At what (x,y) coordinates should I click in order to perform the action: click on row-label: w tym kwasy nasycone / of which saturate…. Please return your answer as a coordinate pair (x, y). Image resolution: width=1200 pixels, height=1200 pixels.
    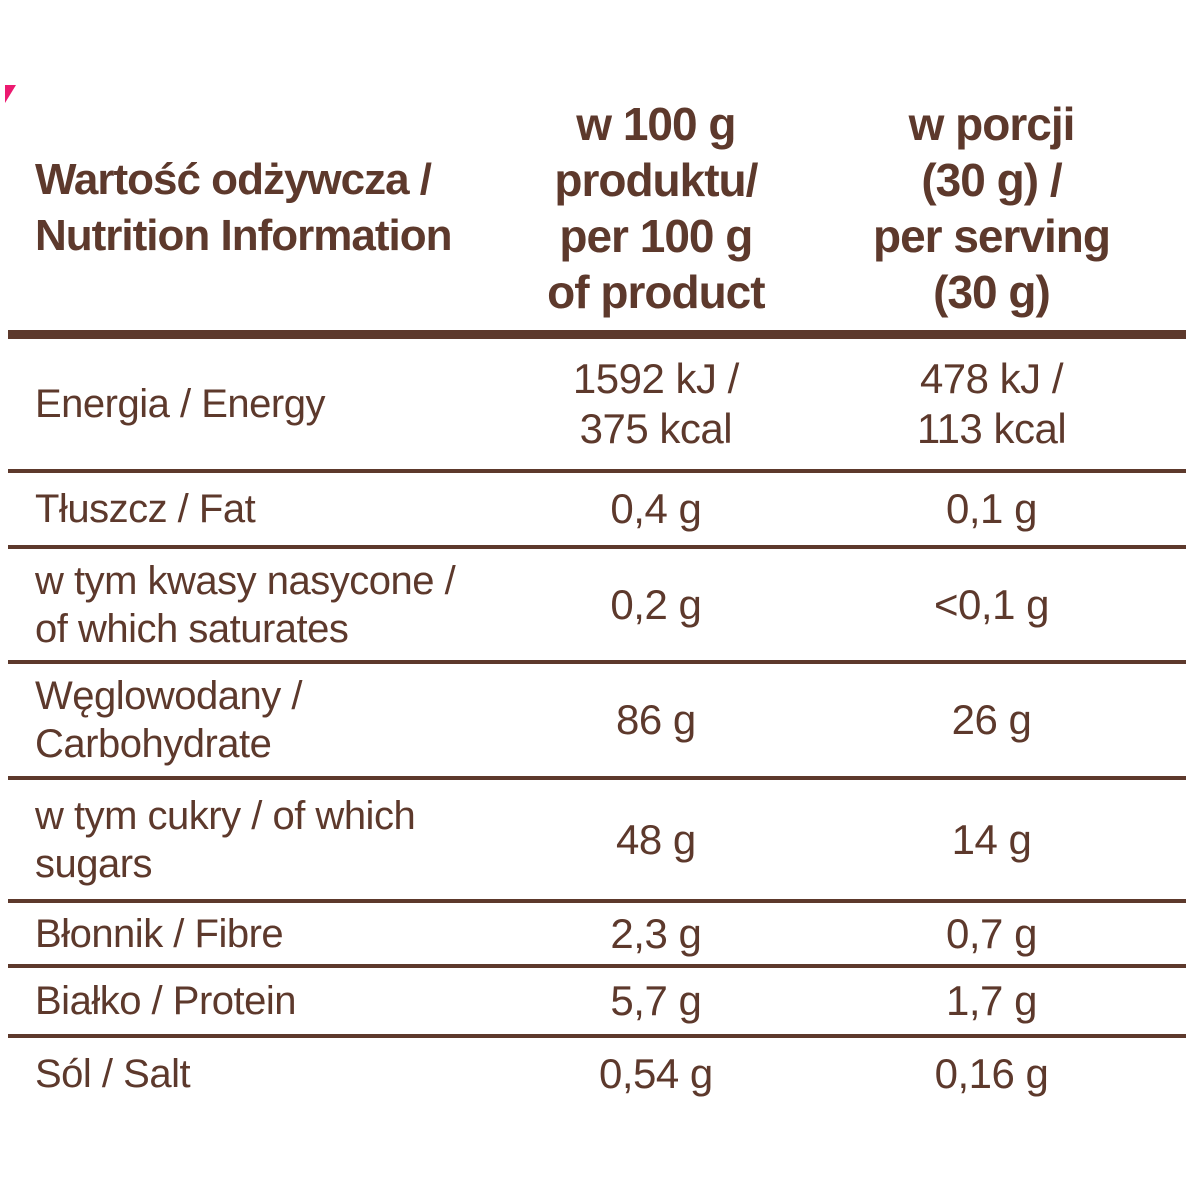
    Looking at the image, I should click on (245, 604).